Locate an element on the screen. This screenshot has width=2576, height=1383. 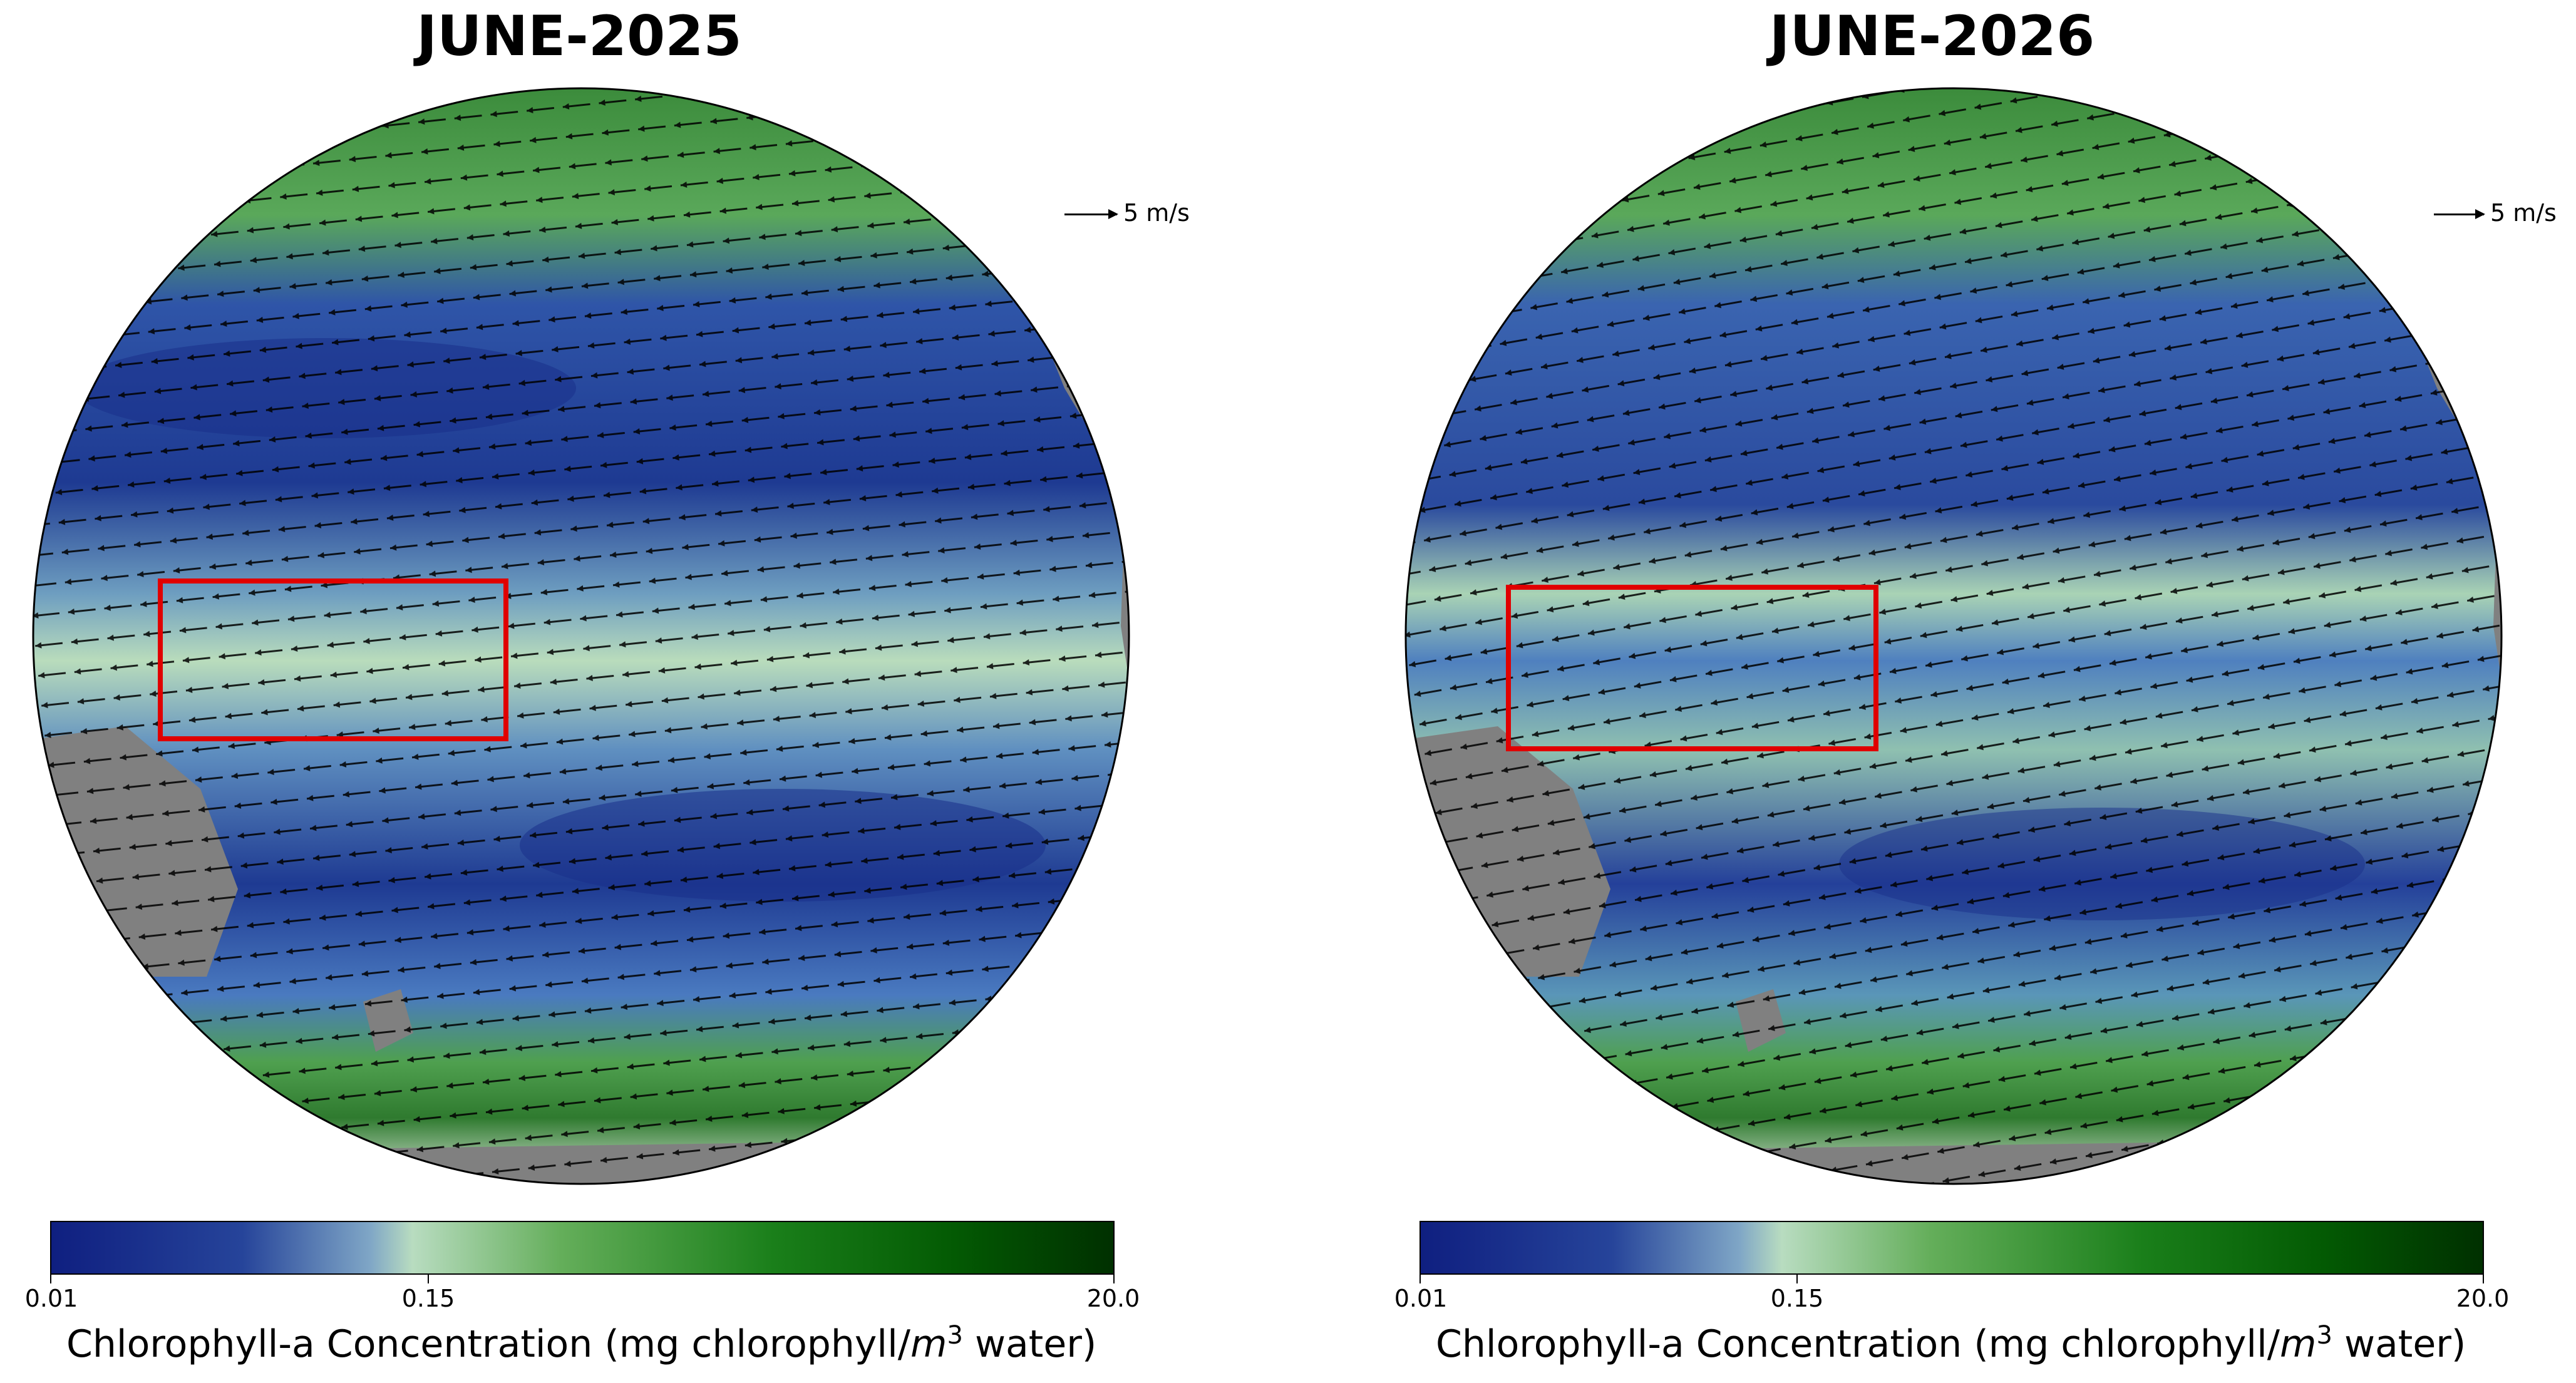
panel-title: JUNE-2026 is located at coordinates (1932, 36).